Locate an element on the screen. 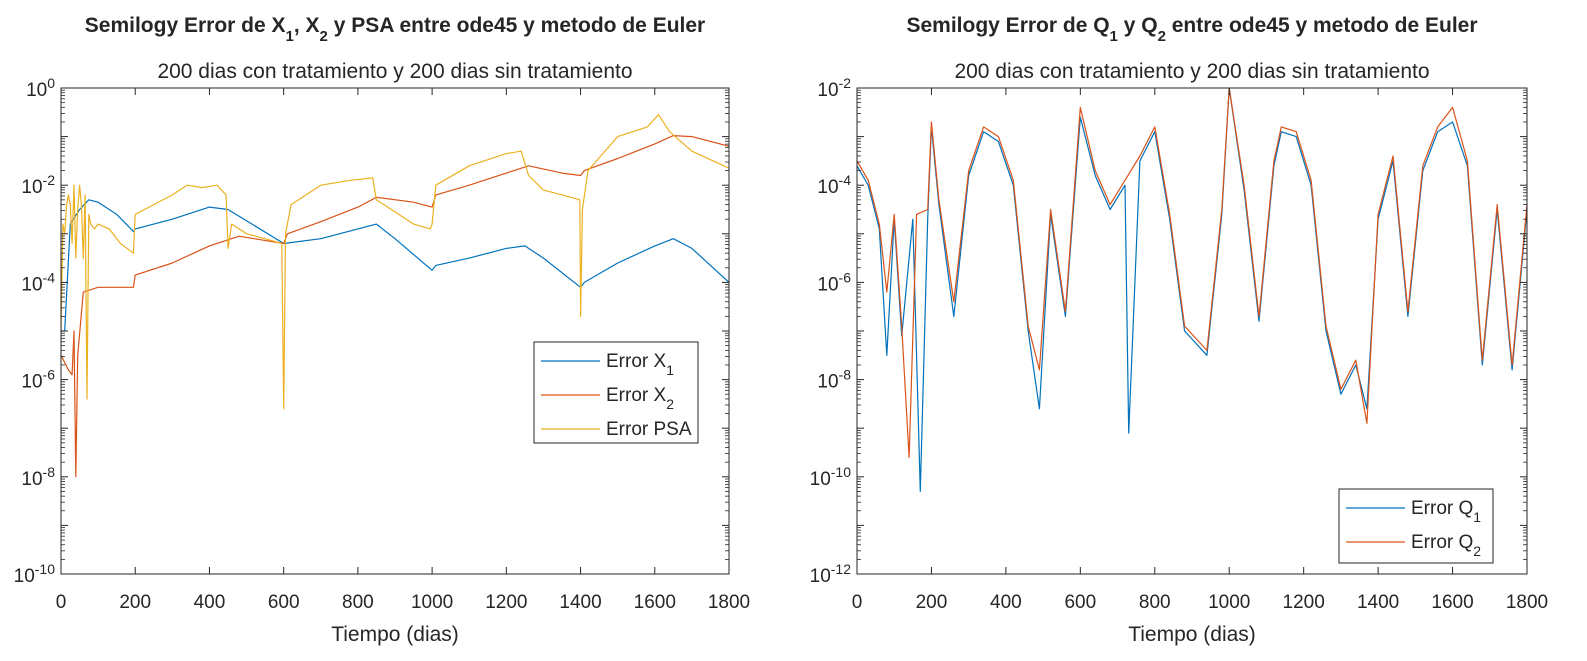 This screenshot has width=1587, height=661. legend-label-2: Error X2 is located at coordinates (640, 398).